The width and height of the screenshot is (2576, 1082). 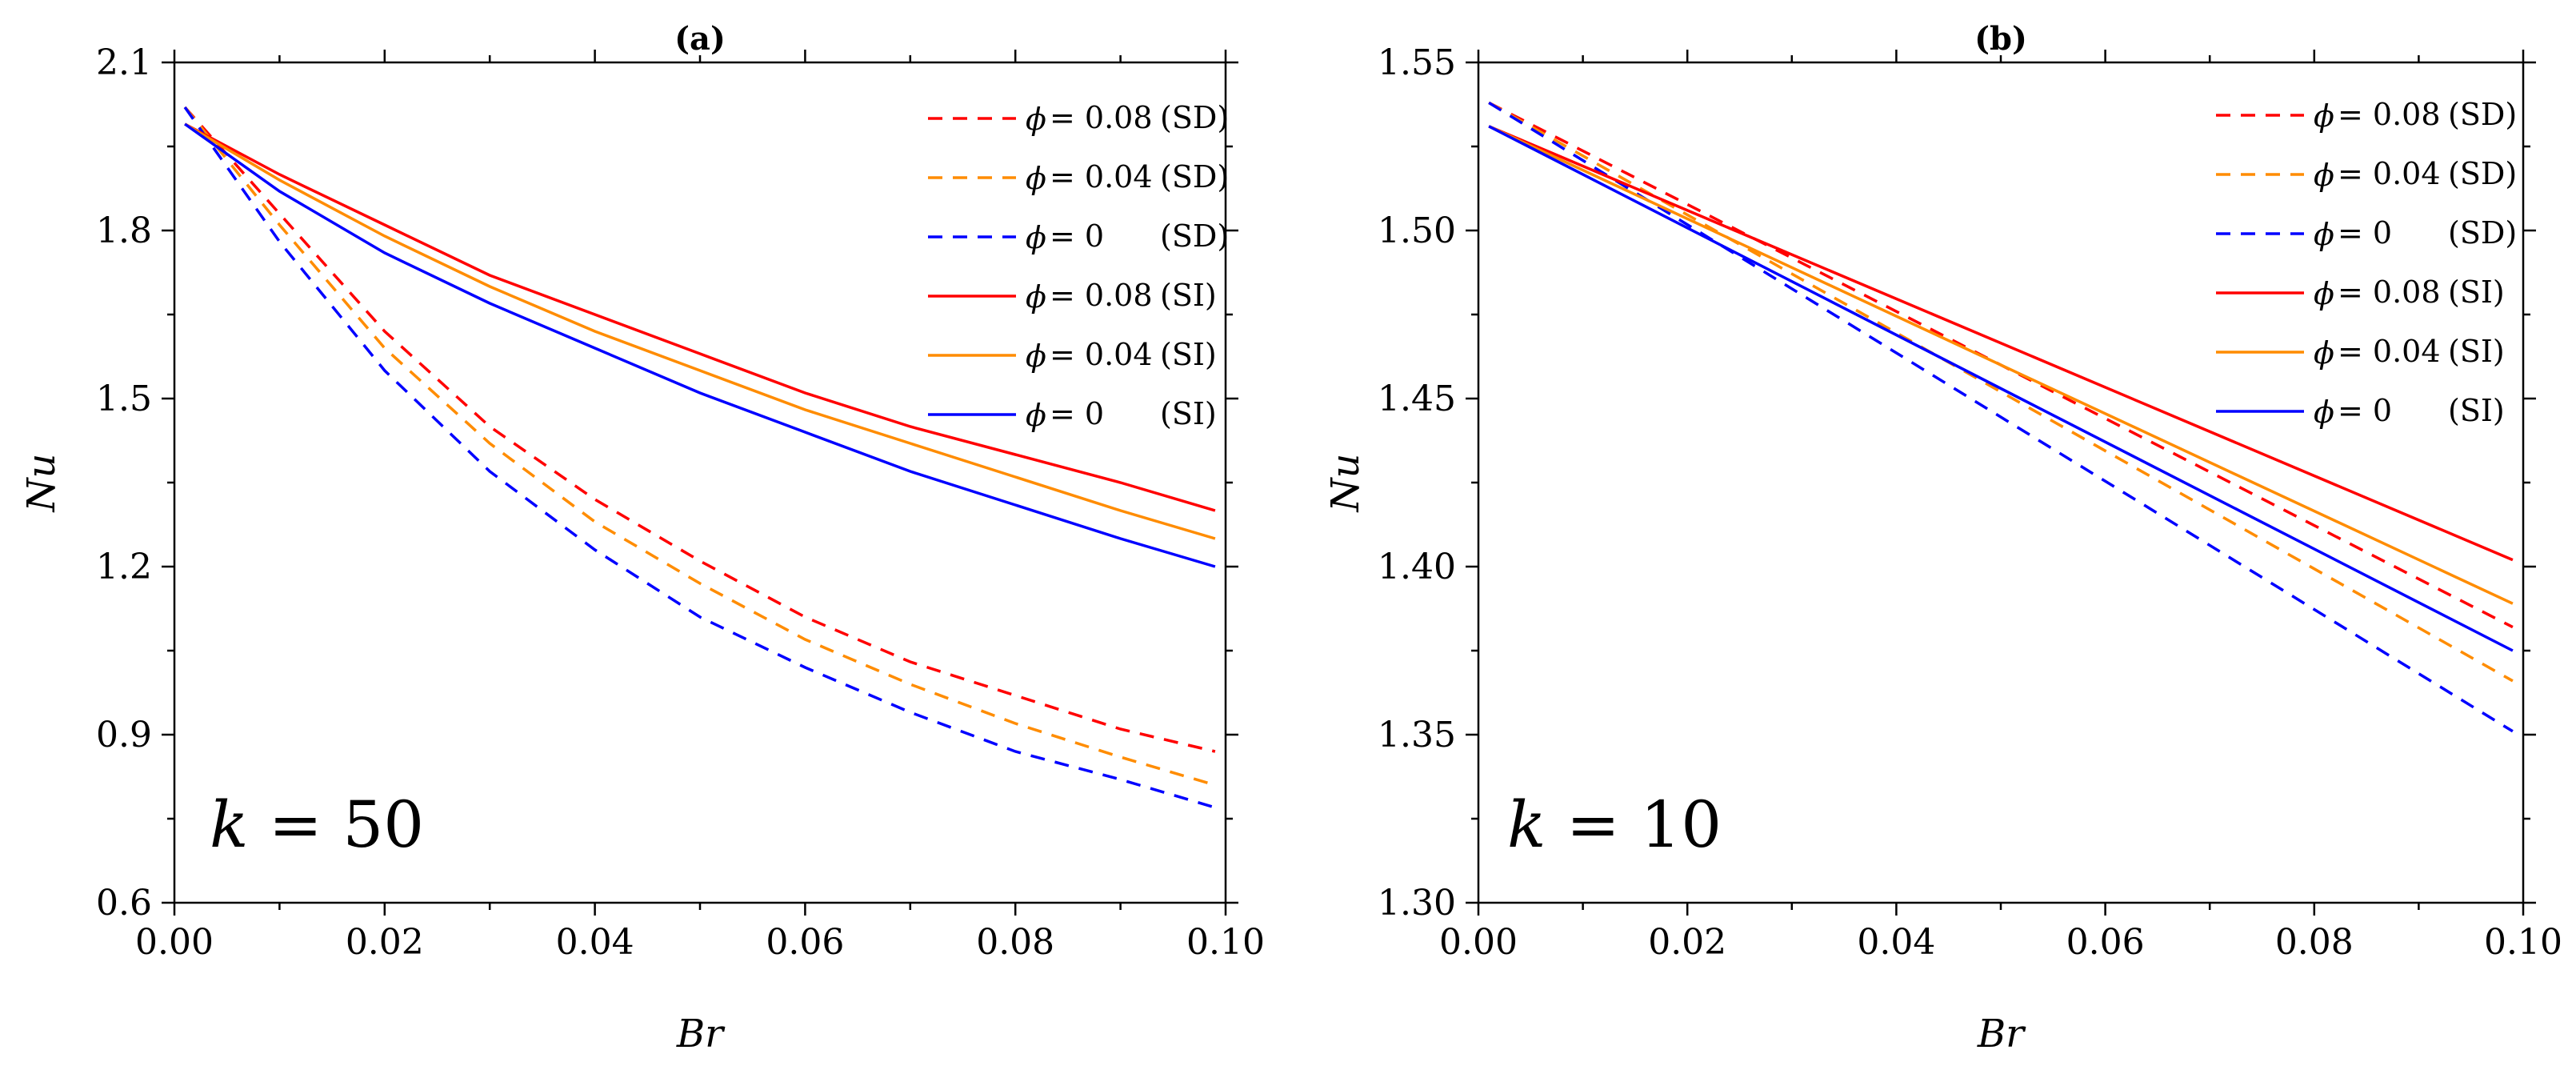 I want to click on y-tick-label: 0.6, so click(x=124, y=903).